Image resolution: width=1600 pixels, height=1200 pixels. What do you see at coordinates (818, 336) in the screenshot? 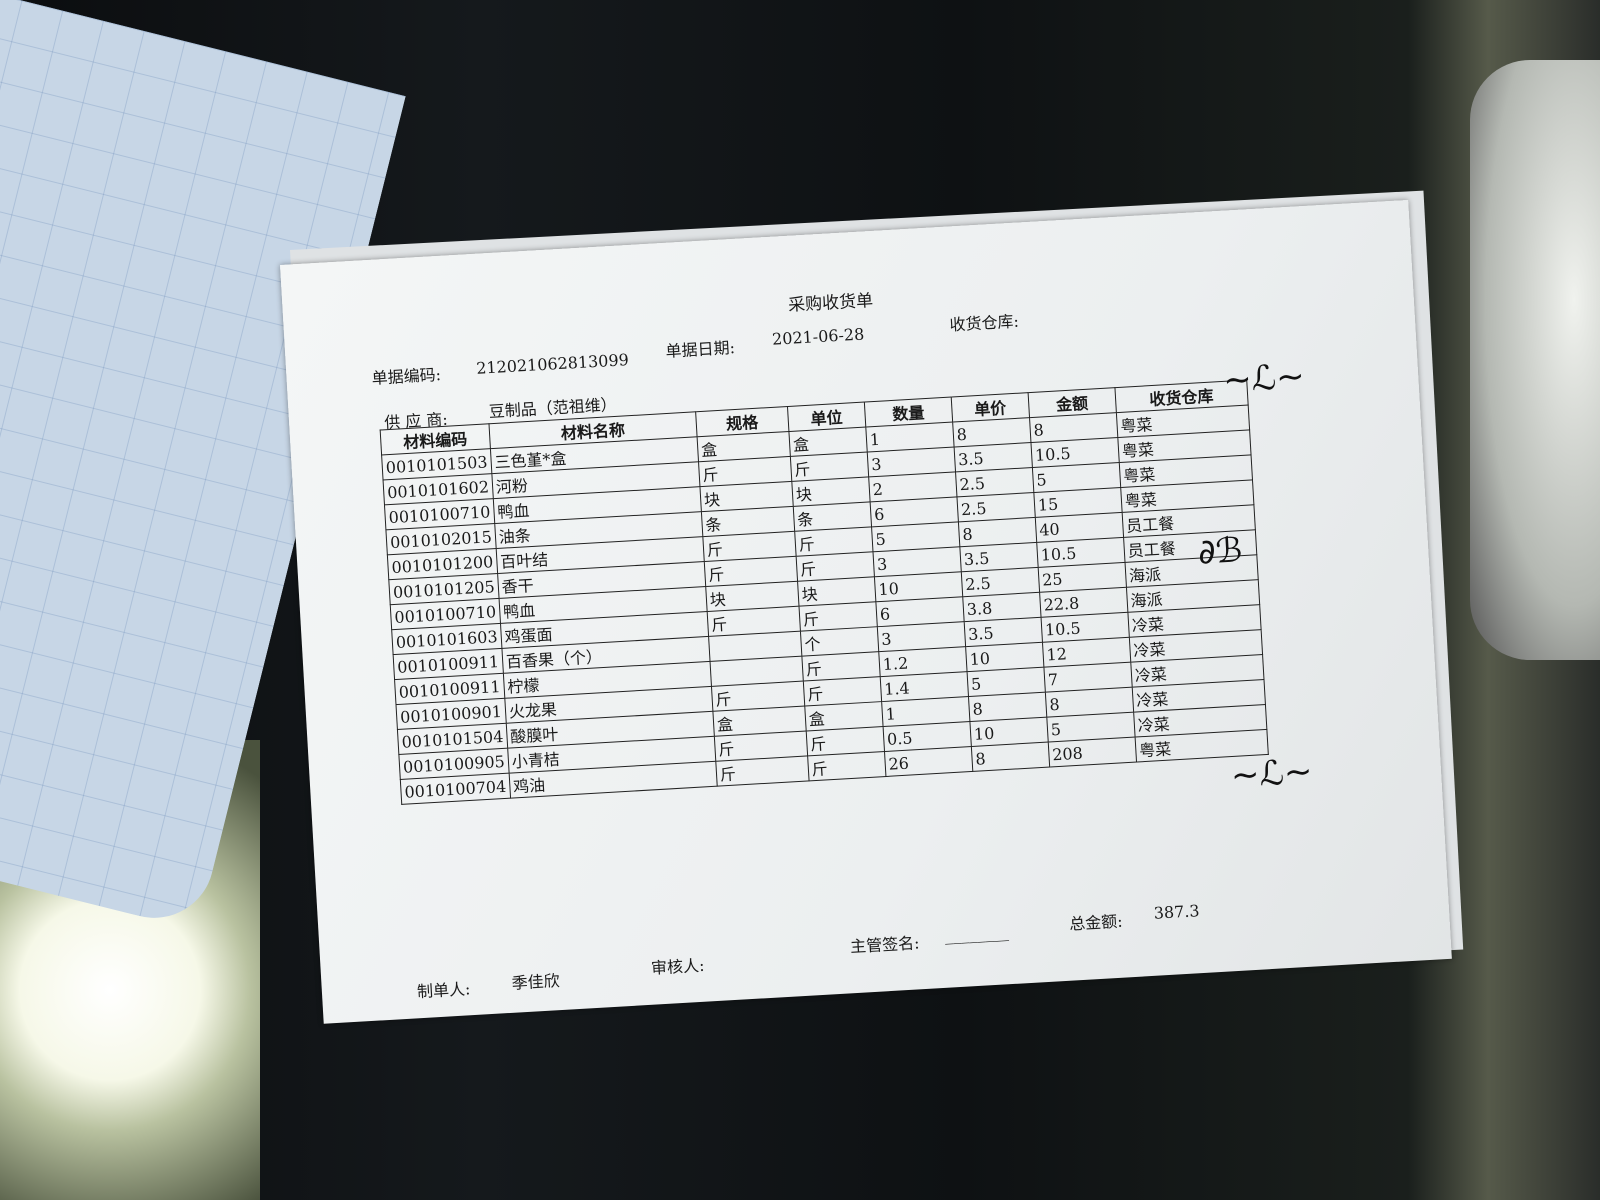
I see `doc-date: 2021-06-28` at bounding box center [818, 336].